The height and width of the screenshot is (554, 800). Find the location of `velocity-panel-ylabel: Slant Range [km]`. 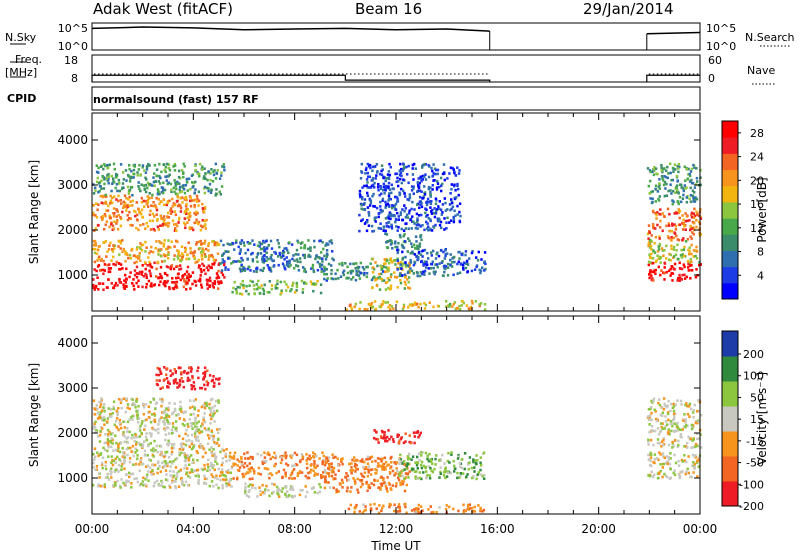

velocity-panel-ylabel: Slant Range [km] is located at coordinates (34, 415).